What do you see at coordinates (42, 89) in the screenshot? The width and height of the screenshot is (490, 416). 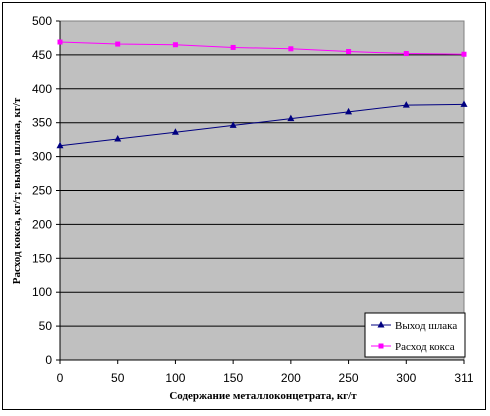 I see `y-tick-label: 400` at bounding box center [42, 89].